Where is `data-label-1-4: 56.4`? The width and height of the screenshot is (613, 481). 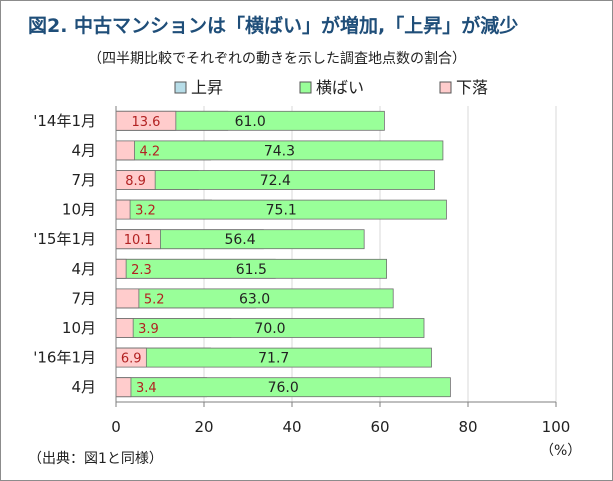 data-label-1-4: 56.4 is located at coordinates (239, 240).